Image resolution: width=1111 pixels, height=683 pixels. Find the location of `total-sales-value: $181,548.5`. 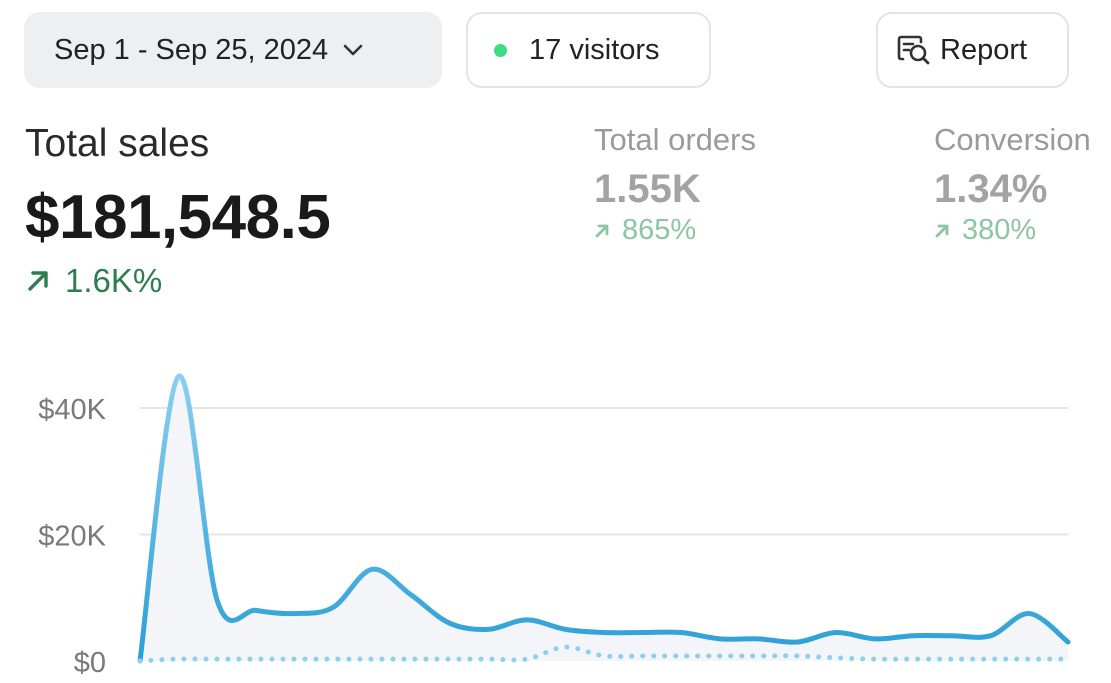

total-sales-value: $181,548.5 is located at coordinates (178, 217).